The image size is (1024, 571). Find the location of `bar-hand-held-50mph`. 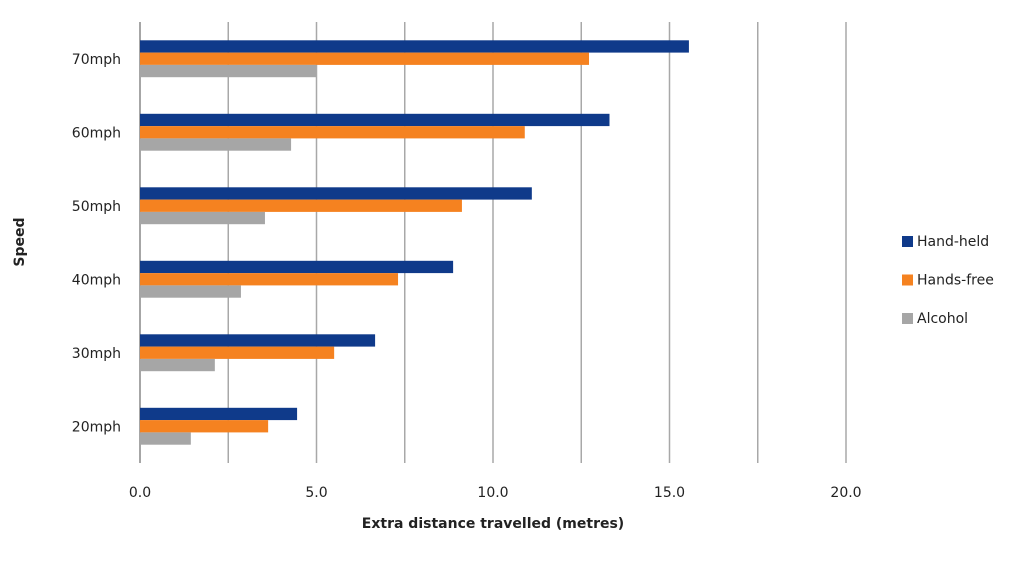

bar-hand-held-50mph is located at coordinates (336, 193).